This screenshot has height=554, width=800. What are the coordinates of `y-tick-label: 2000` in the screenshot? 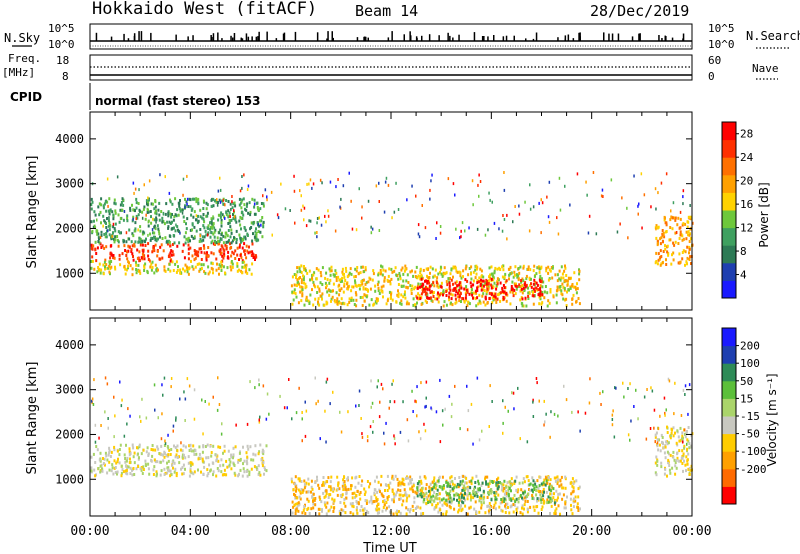 It's located at (69, 228).